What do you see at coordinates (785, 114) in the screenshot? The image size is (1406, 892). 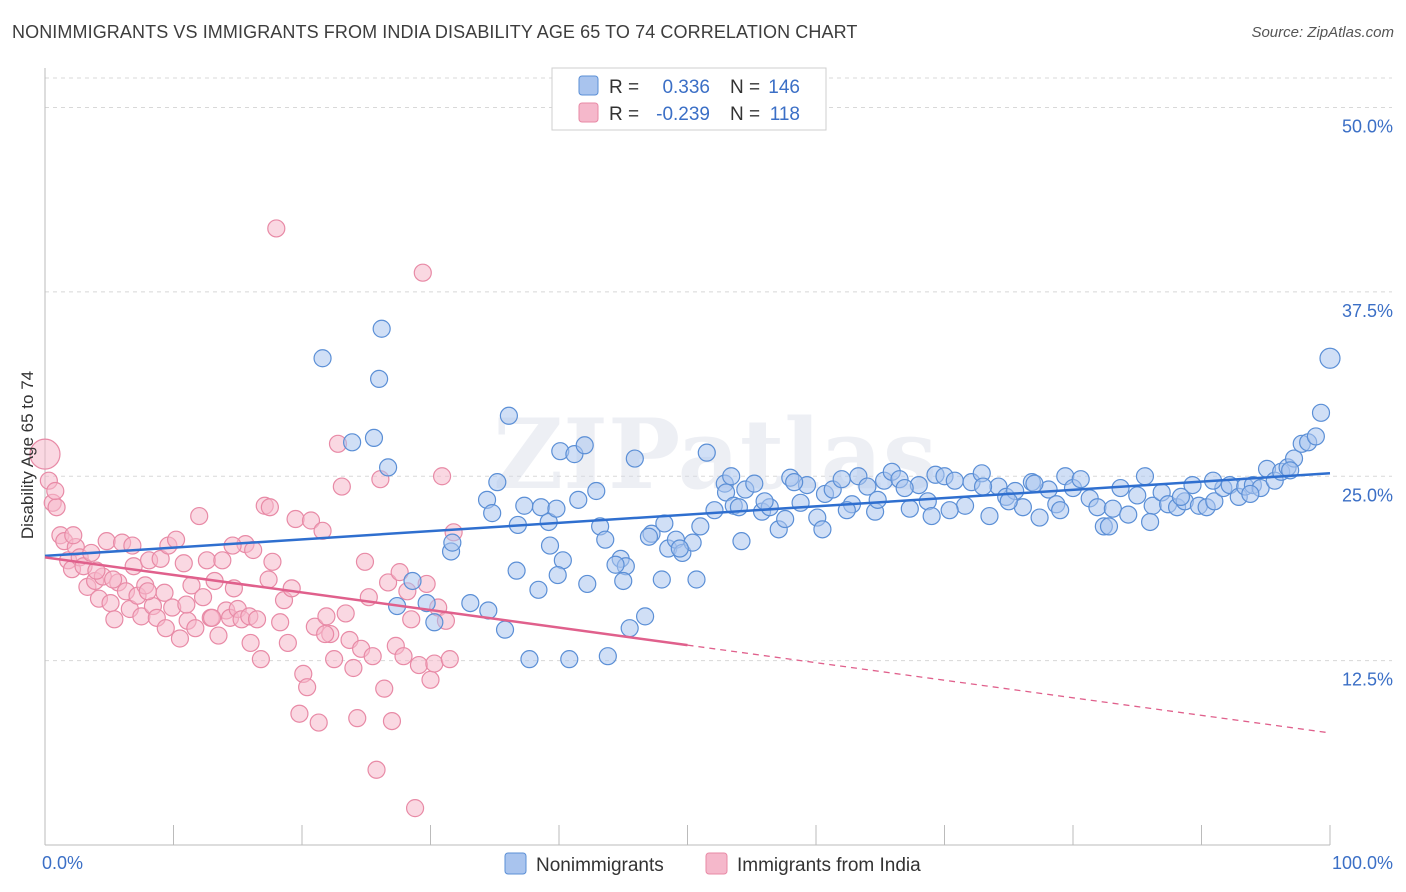 I see `legend-n-value-2: 118` at bounding box center [785, 114].